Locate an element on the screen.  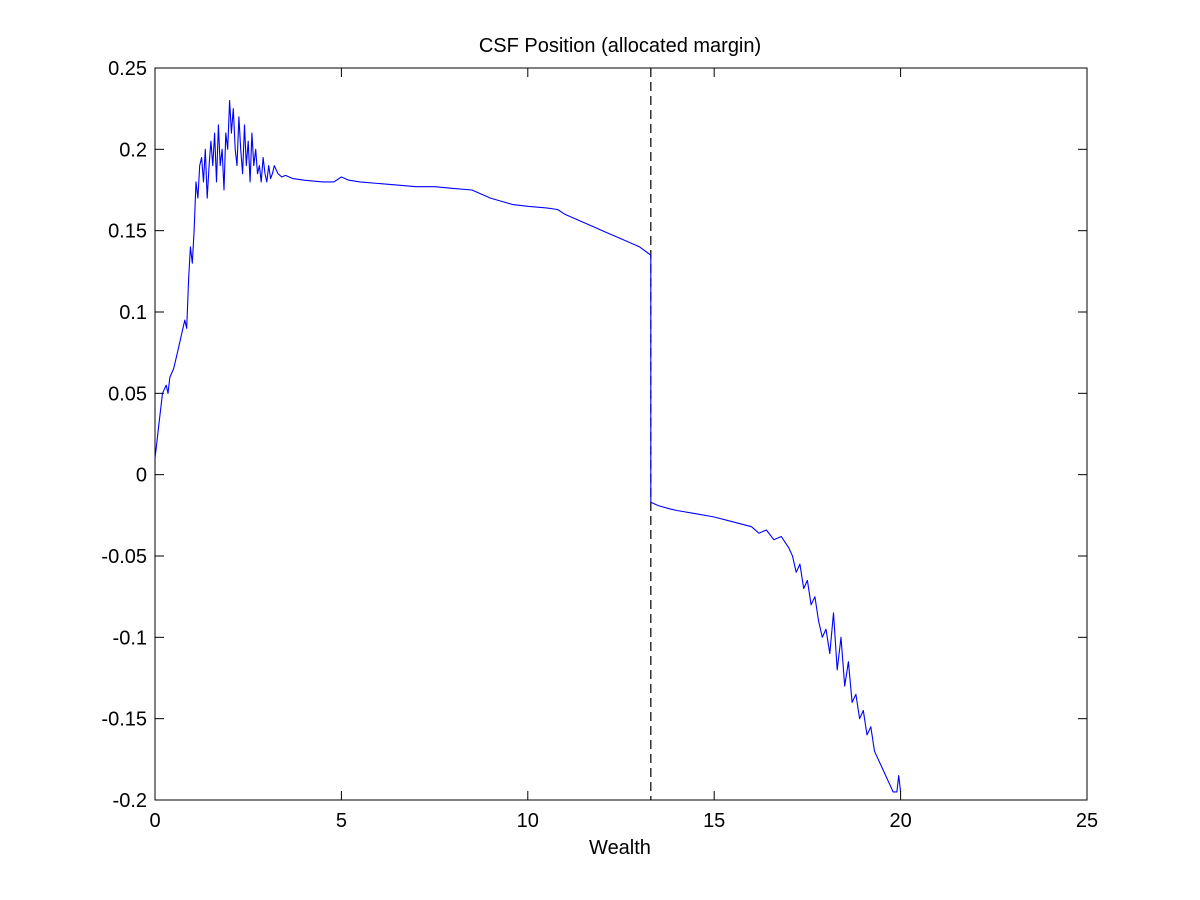
y-tick-label: -0.1 is located at coordinates (130, 638).